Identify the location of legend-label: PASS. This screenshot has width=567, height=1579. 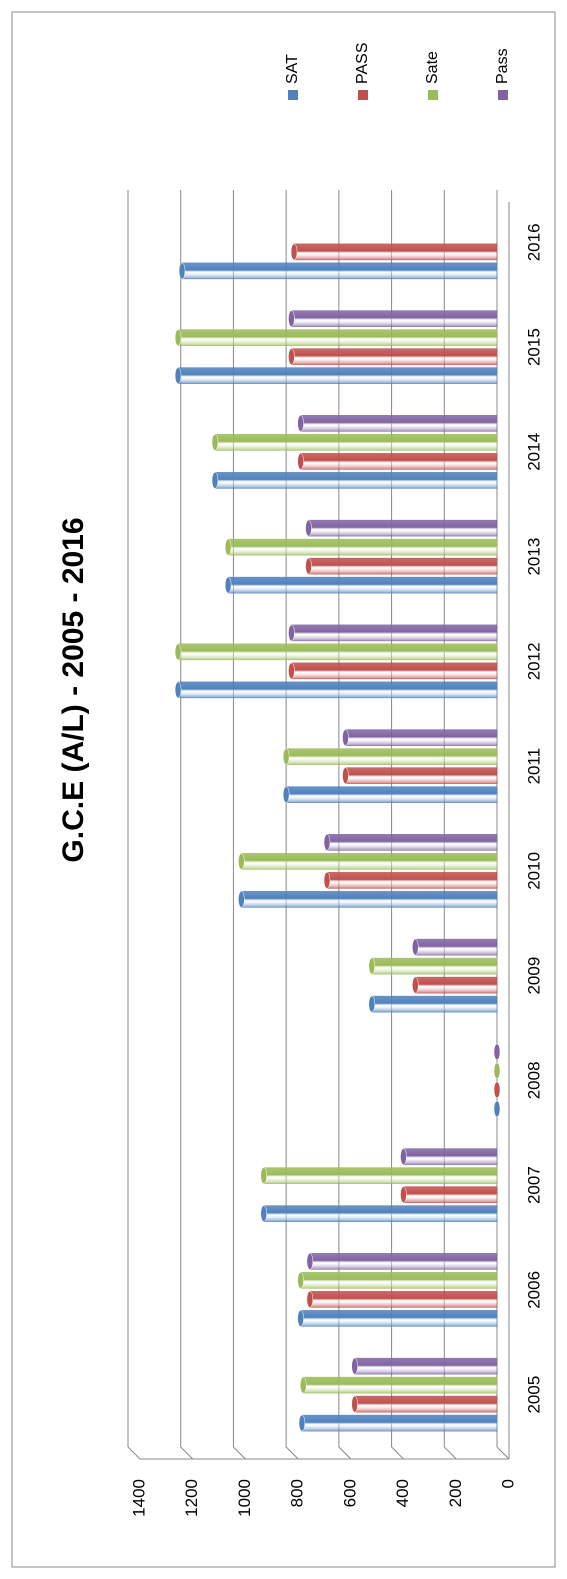
(362, 64).